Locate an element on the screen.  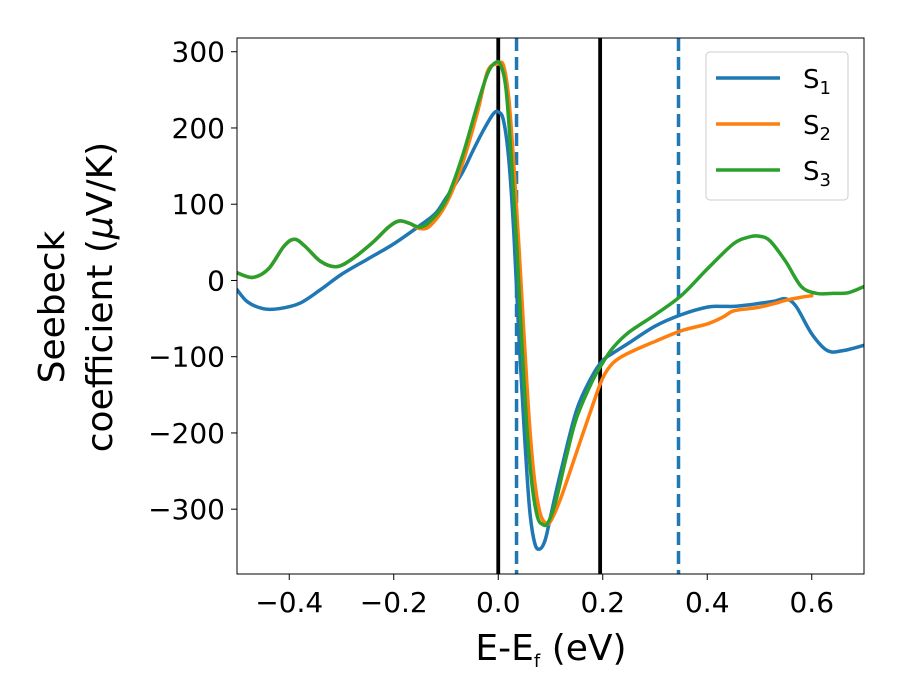
y-tick-label: 0 is located at coordinates (216, 280).